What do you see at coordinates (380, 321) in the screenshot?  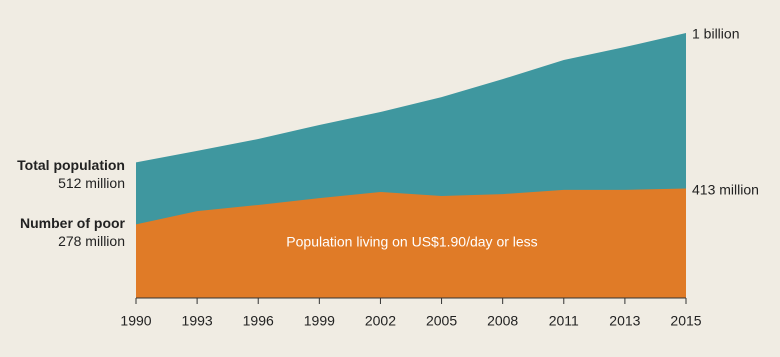 I see `x-tick-label: 2002` at bounding box center [380, 321].